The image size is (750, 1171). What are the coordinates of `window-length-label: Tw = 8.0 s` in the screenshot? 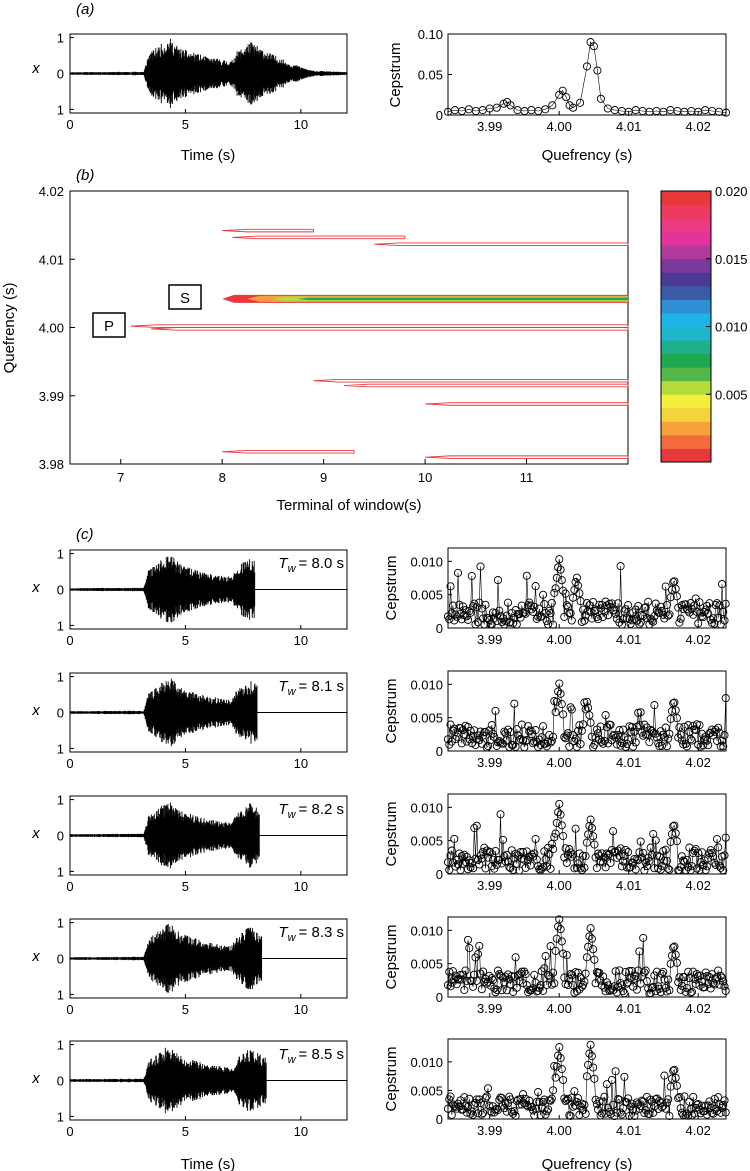 It's located at (311, 565).